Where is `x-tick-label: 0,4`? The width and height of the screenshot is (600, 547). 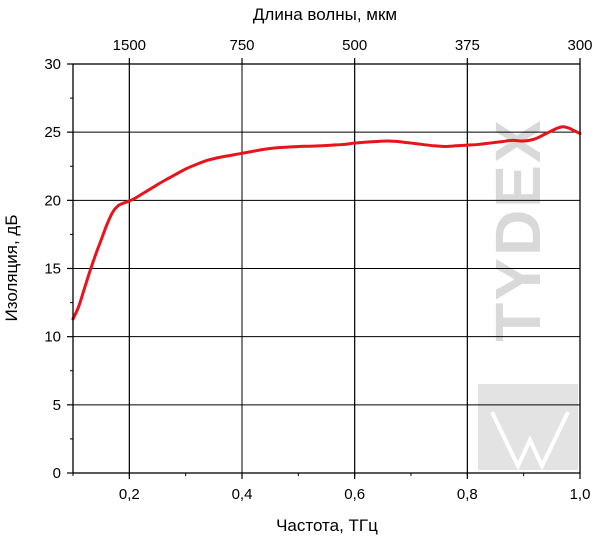
x-tick-label: 0,4 is located at coordinates (242, 494).